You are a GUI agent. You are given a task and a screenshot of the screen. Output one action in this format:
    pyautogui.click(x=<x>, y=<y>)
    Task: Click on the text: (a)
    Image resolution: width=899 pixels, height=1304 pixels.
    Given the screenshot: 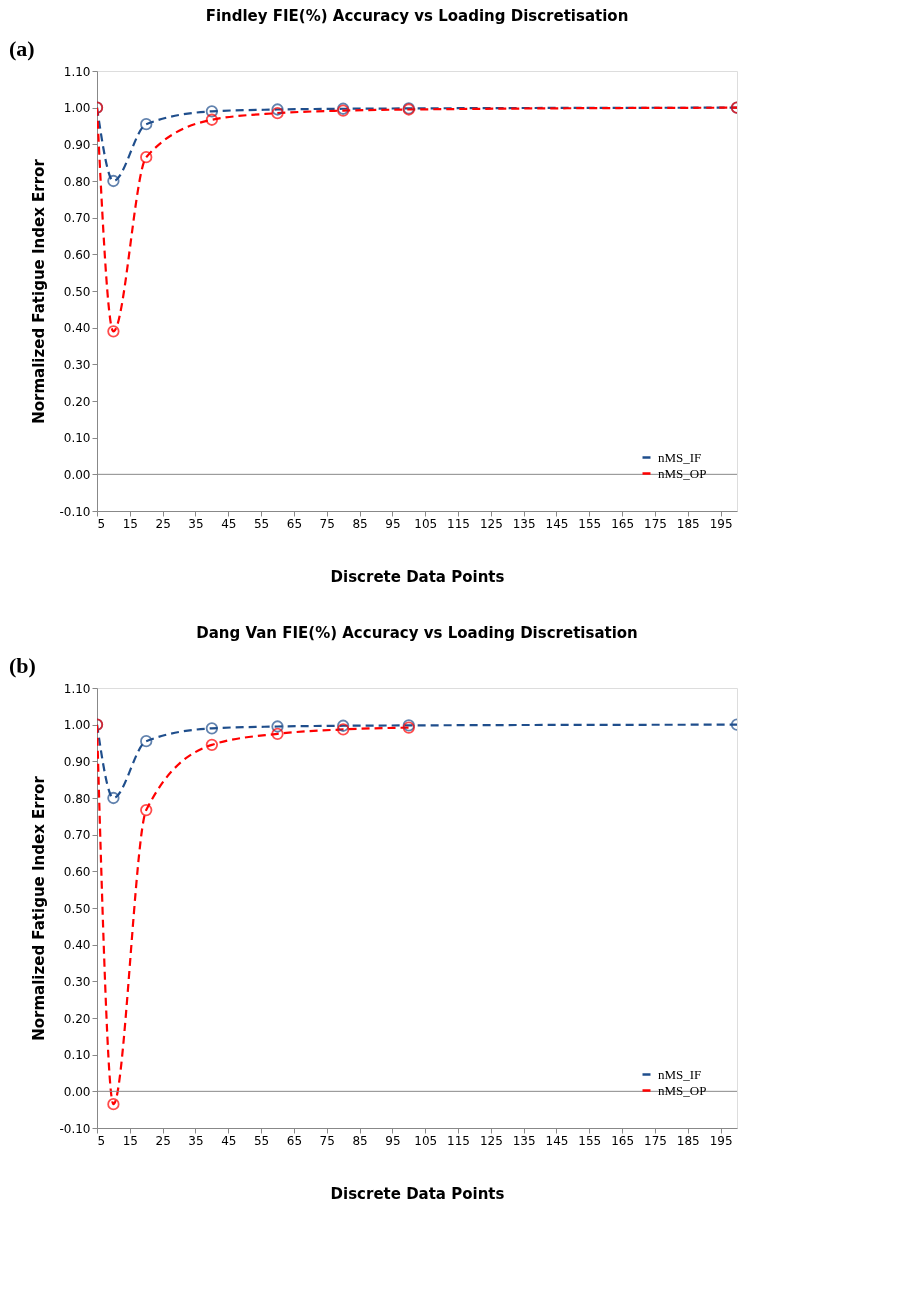 What is the action you would take?
    pyautogui.click(x=22, y=48)
    